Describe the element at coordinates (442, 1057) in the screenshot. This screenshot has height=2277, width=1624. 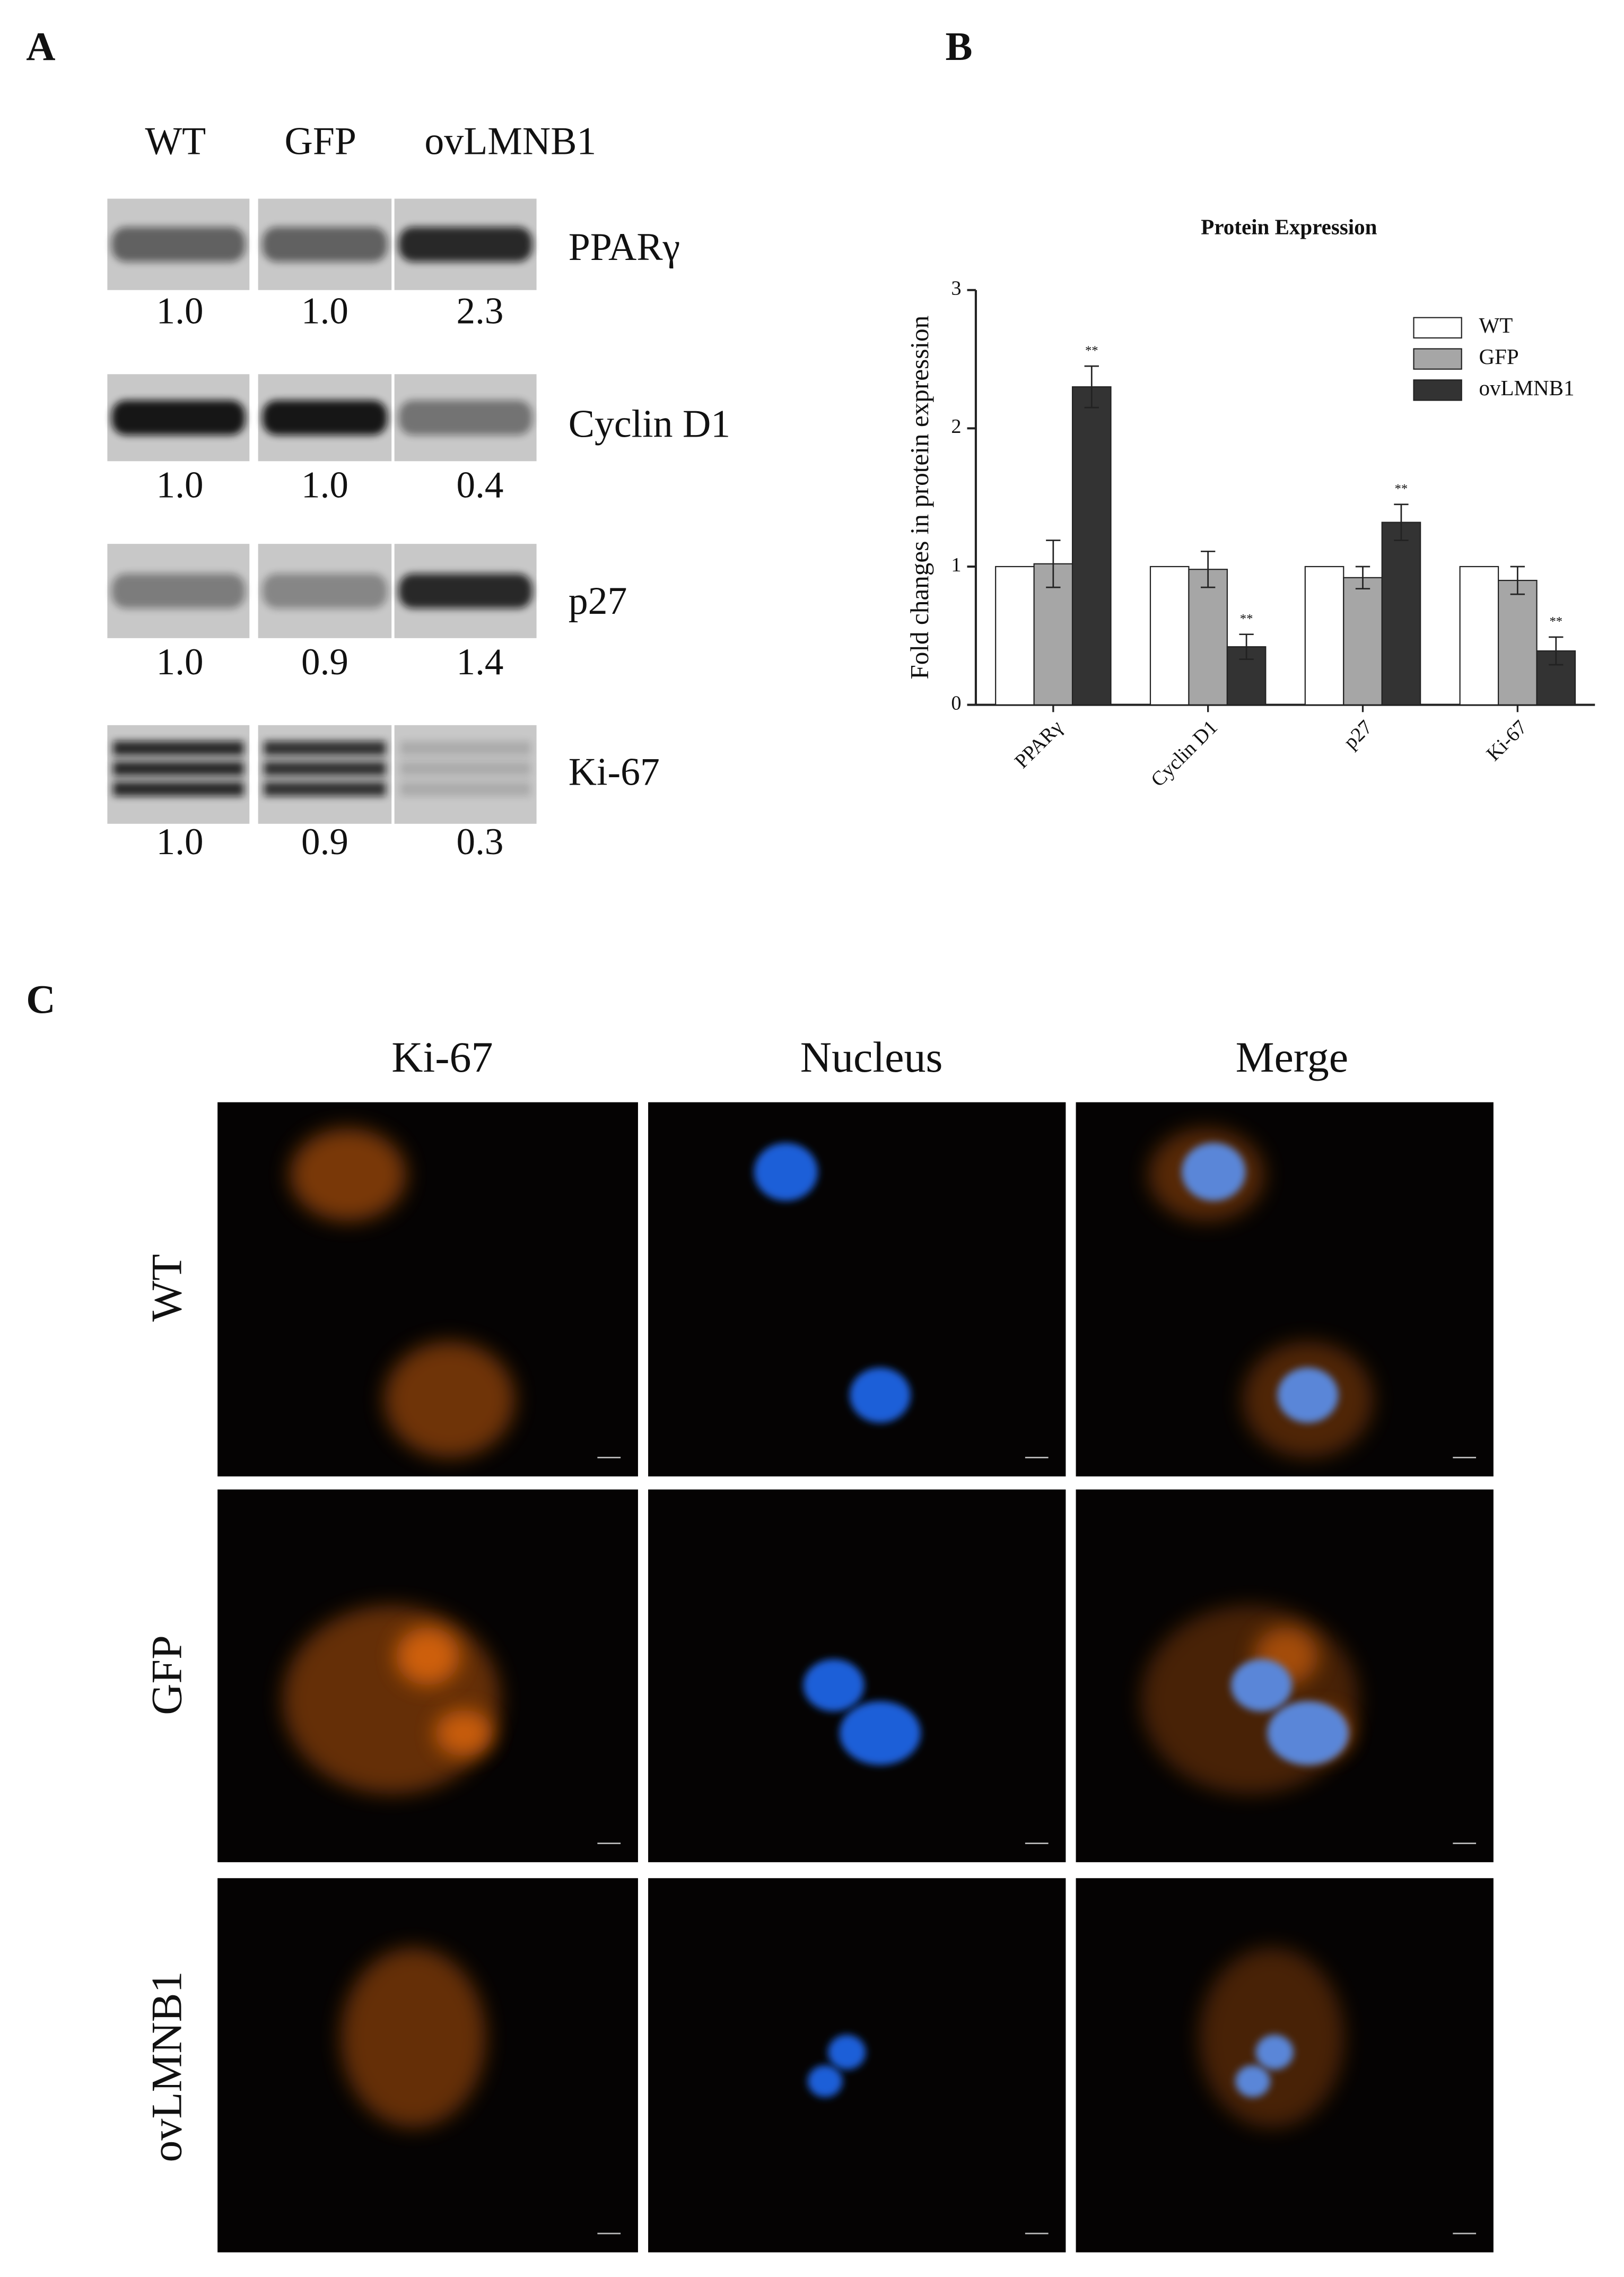
I see `column-label: Ki-67` at that location.